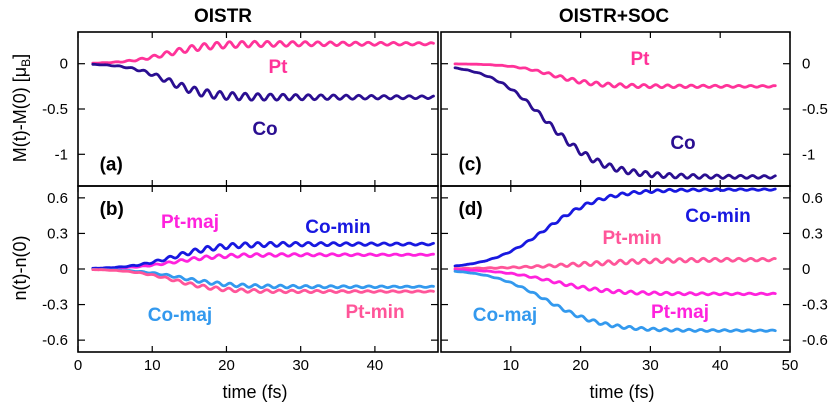 This screenshot has width=830, height=406. Describe the element at coordinates (20, 267) in the screenshot. I see `ylabel-bottom: n(t)-n(0)` at that location.